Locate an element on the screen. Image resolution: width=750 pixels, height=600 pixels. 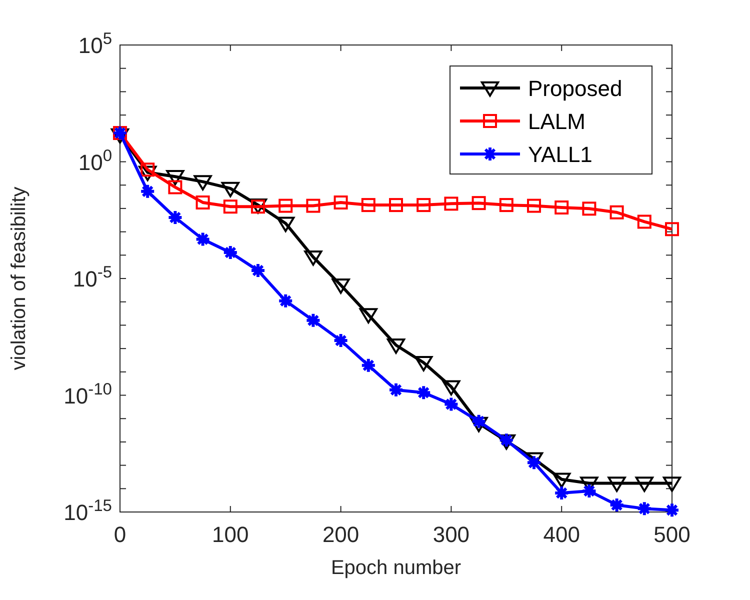
legend-label: YALL1 is located at coordinates (560, 154).